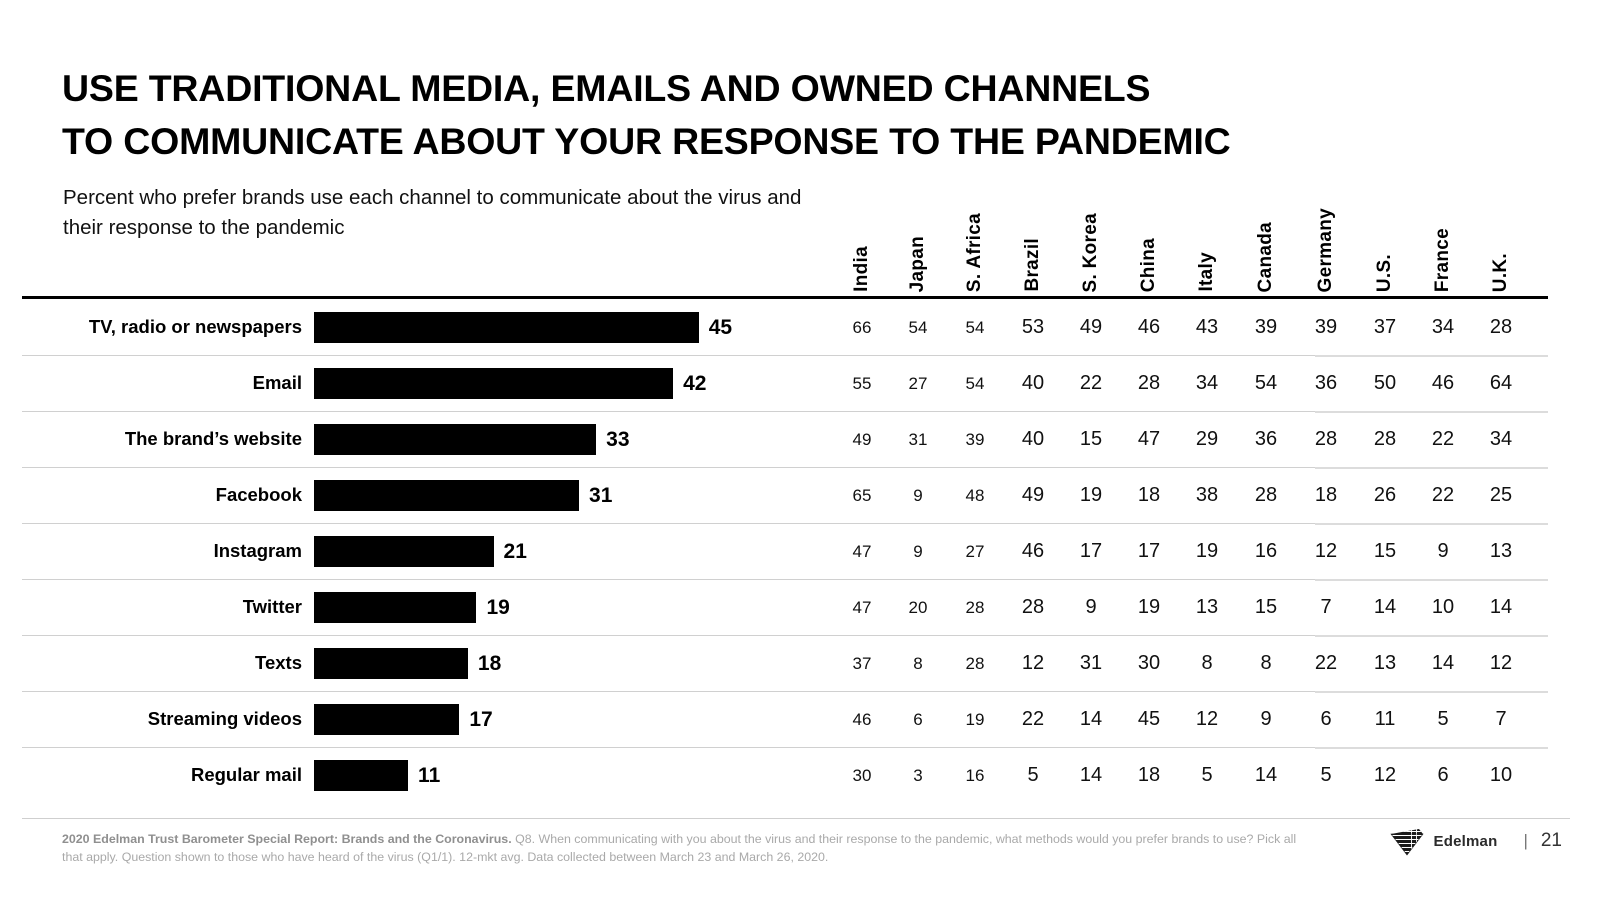 This screenshot has height=900, width=1600. What do you see at coordinates (258, 494) in the screenshot?
I see `category-label: Facebook` at bounding box center [258, 494].